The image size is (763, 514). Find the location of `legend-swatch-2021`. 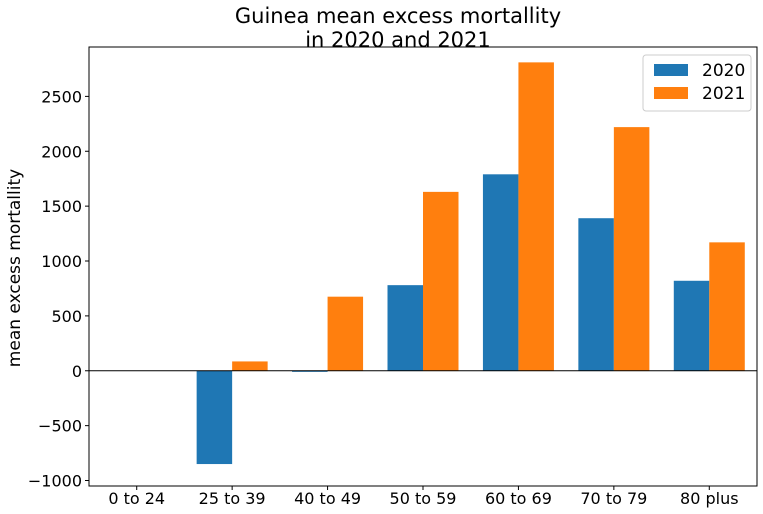

legend-swatch-2021 is located at coordinates (671, 93).